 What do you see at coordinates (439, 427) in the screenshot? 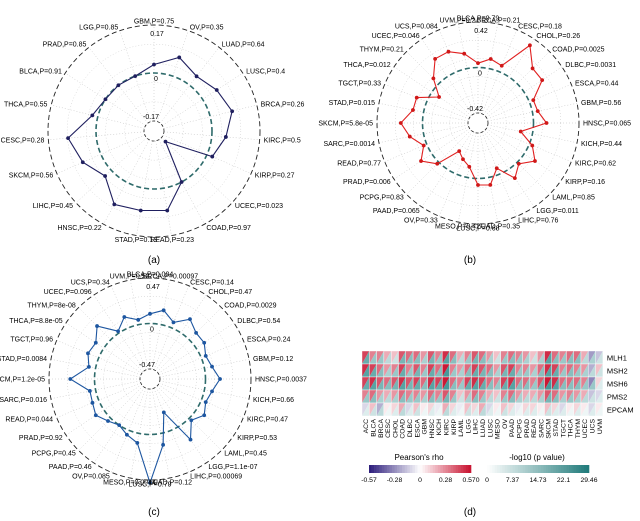
I see `heatmap-column-label: KICH` at bounding box center [439, 427].